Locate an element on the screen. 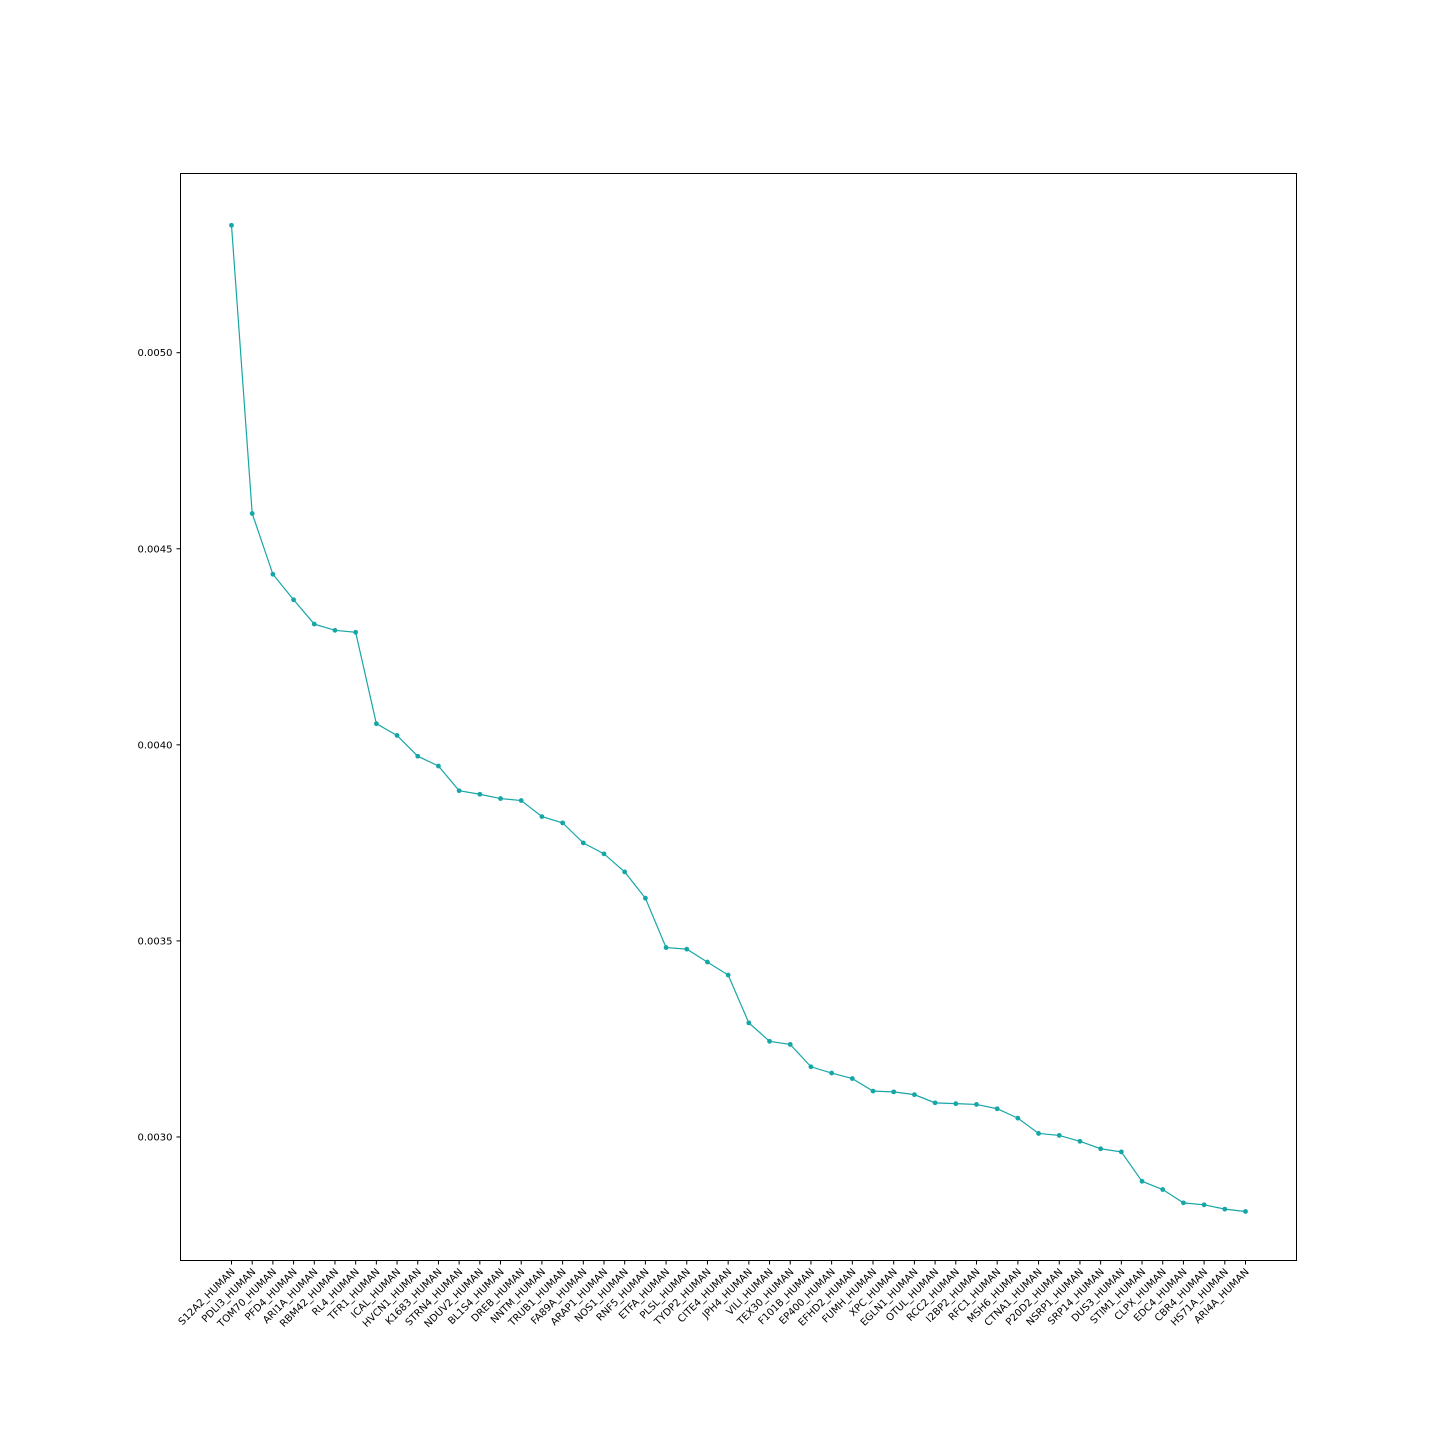  y-tick-label: 0.0040 is located at coordinates (155, 745).